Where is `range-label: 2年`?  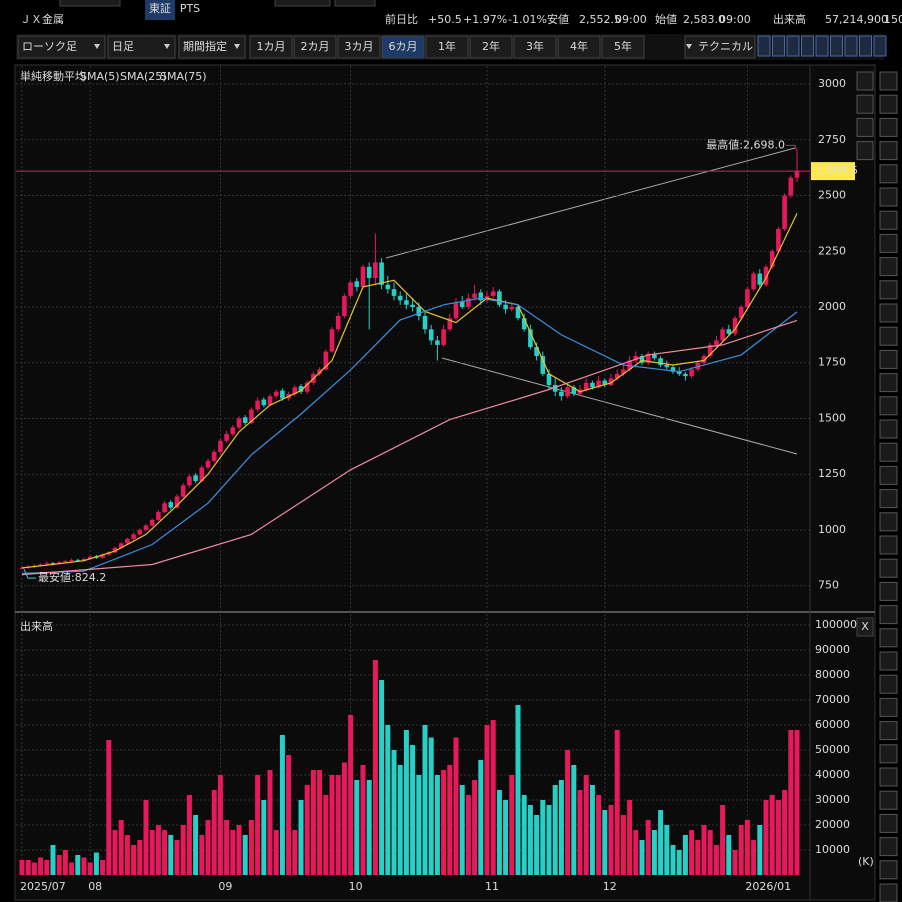
range-label: 2年 is located at coordinates (491, 46).